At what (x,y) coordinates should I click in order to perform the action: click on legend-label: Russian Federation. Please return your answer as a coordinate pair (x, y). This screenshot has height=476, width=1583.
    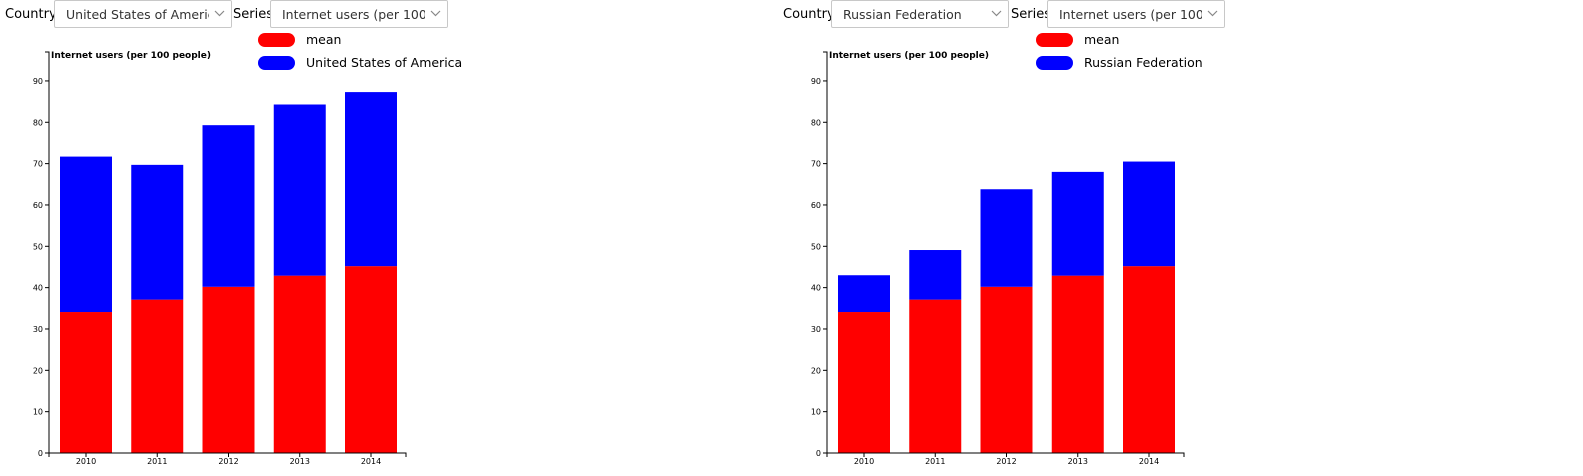
    Looking at the image, I should click on (1143, 62).